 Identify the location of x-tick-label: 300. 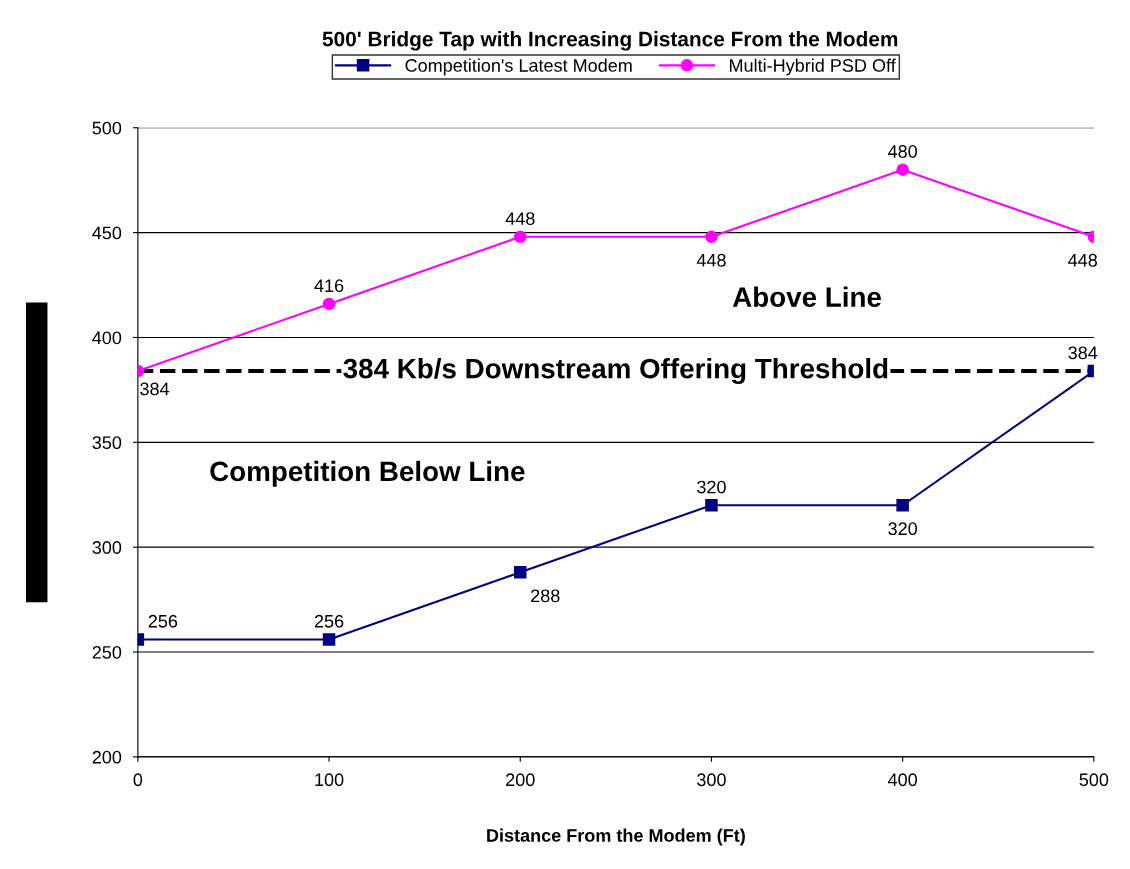
(711, 780).